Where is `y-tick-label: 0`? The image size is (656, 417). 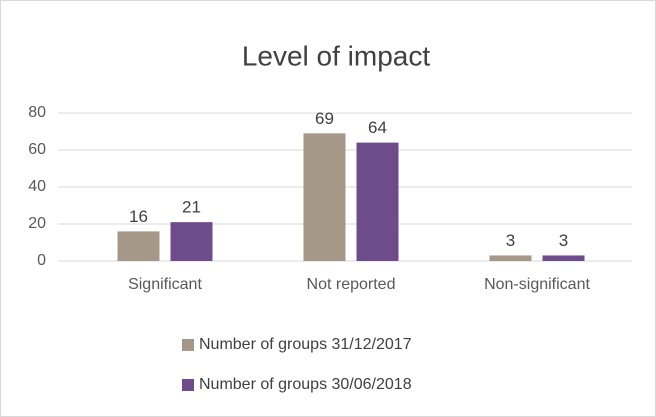
y-tick-label: 0 is located at coordinates (41, 260).